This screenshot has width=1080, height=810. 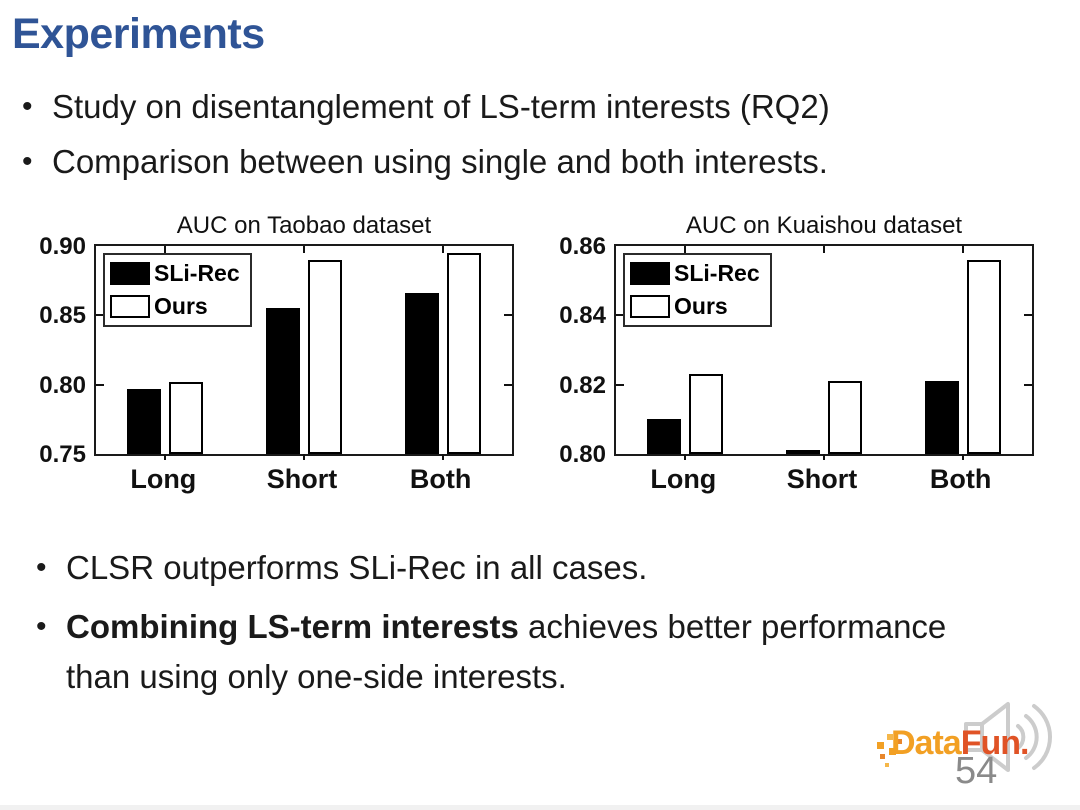 What do you see at coordinates (540, 807) in the screenshot?
I see `slide-bottom-edge` at bounding box center [540, 807].